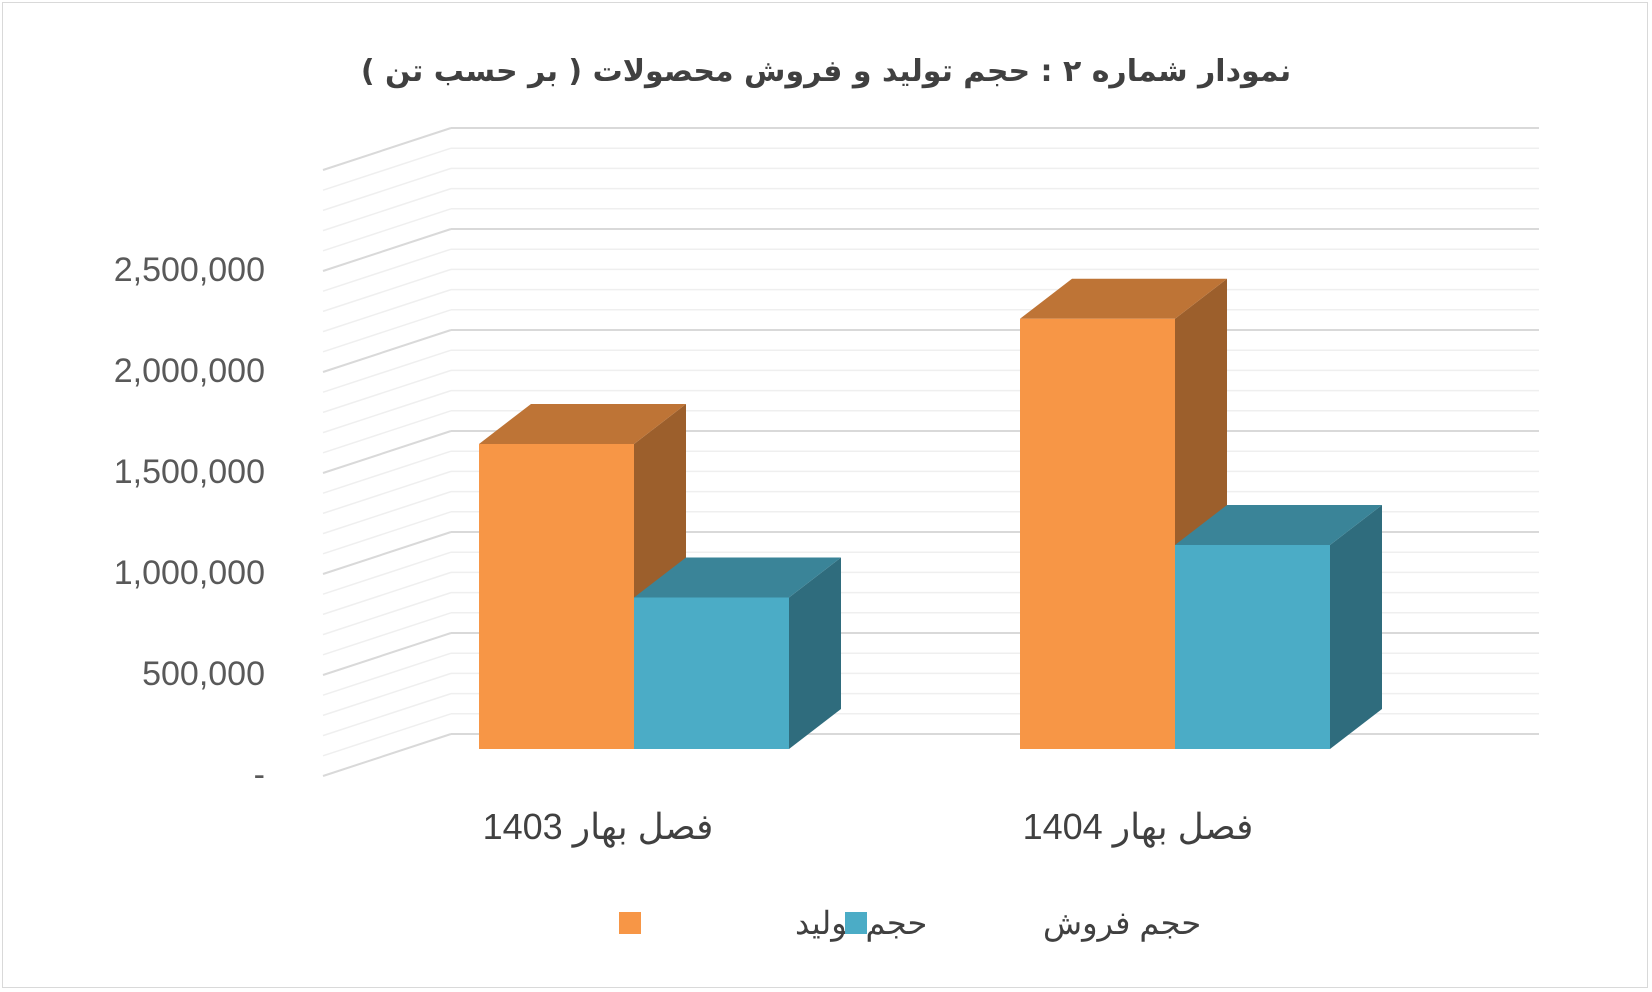  I want to click on x-axis: فصل بهار 1403 فصل بهار 1404, so click(868, 827).